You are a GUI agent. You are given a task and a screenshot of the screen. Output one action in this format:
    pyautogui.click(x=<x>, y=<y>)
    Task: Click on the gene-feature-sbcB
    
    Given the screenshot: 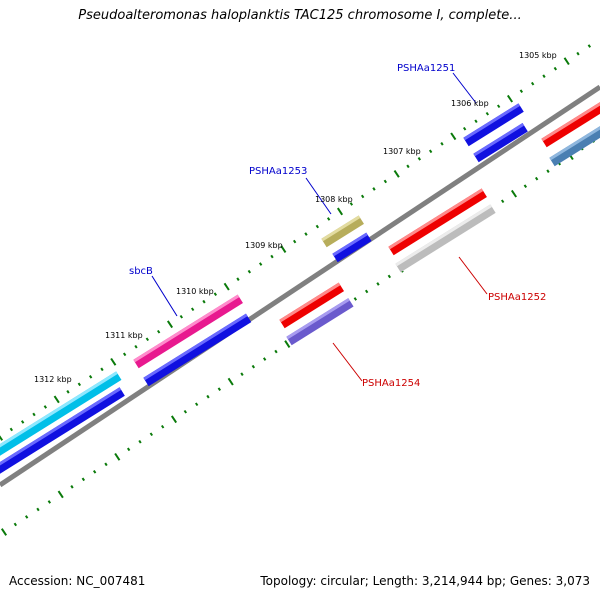 What is the action you would take?
    pyautogui.click(x=188, y=331)
    